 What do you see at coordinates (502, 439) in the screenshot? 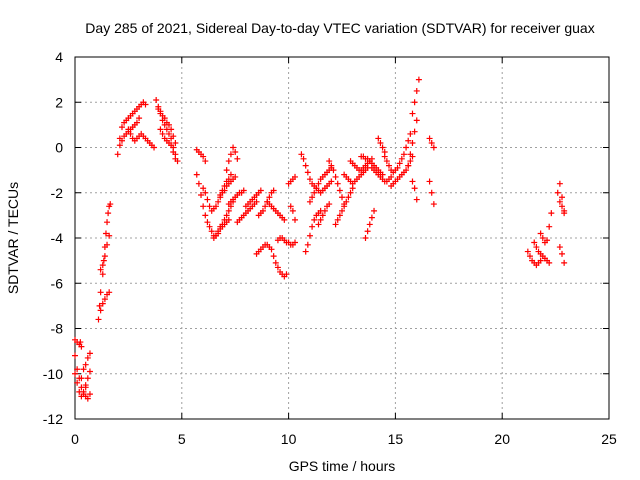
I see `x-tick-label: 20` at bounding box center [502, 439].